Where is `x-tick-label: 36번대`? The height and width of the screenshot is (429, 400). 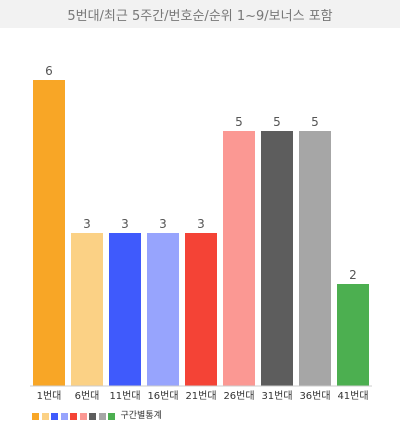
x-tick-label: 36번대 is located at coordinates (314, 396).